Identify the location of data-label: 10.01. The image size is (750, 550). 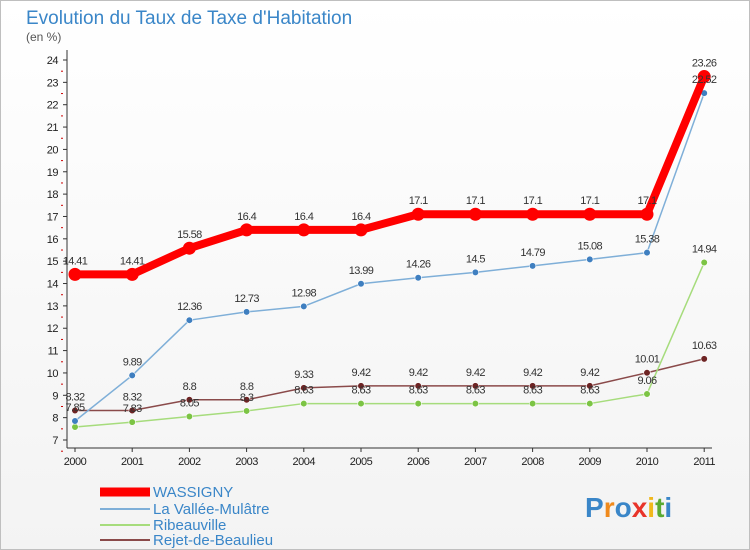
(647, 360).